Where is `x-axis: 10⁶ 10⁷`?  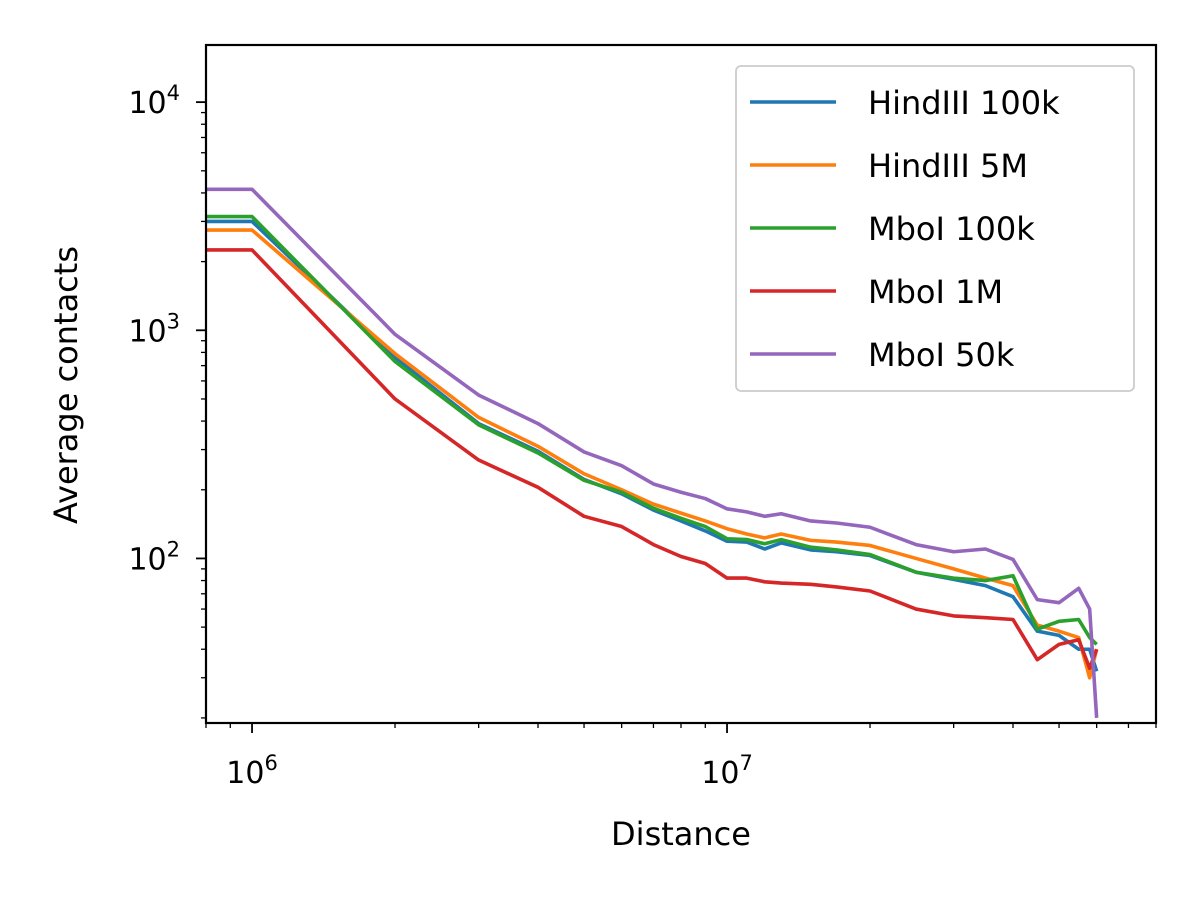
x-axis: 10⁶ 10⁷ is located at coordinates (681, 757).